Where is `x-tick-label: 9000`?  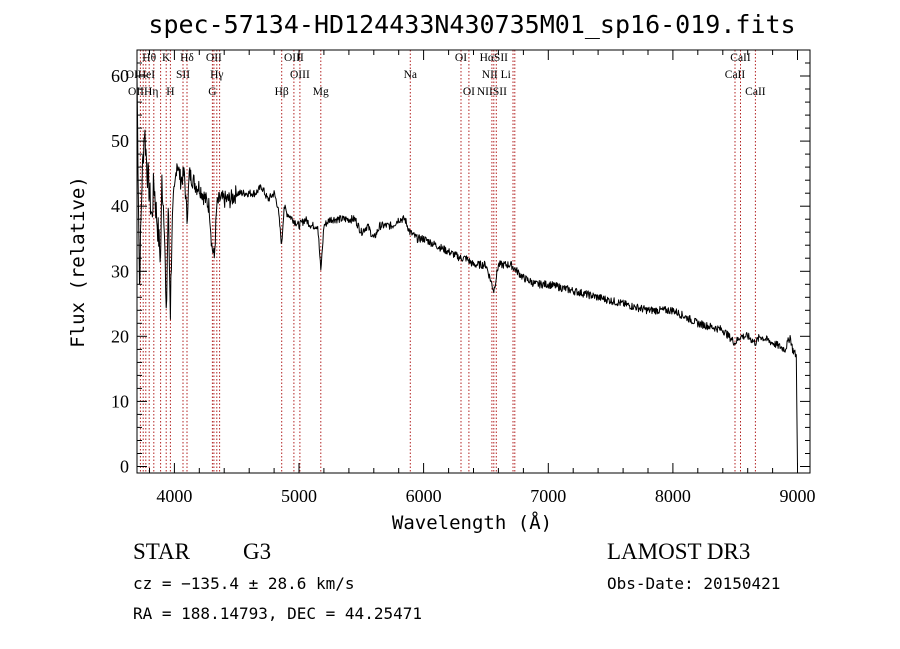
x-tick-label: 9000 is located at coordinates (798, 496).